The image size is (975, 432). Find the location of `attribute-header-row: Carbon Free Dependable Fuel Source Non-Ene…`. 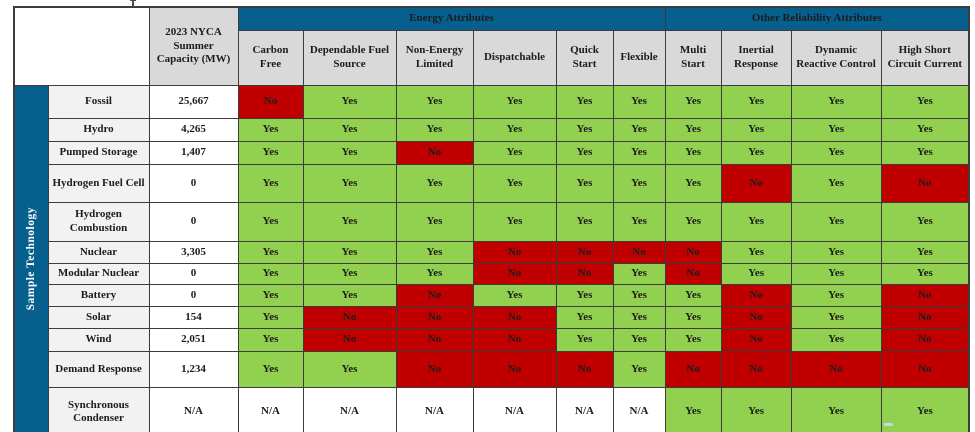

attribute-header-row: Carbon Free Dependable Fuel Source Non-Ene… is located at coordinates (492, 58).